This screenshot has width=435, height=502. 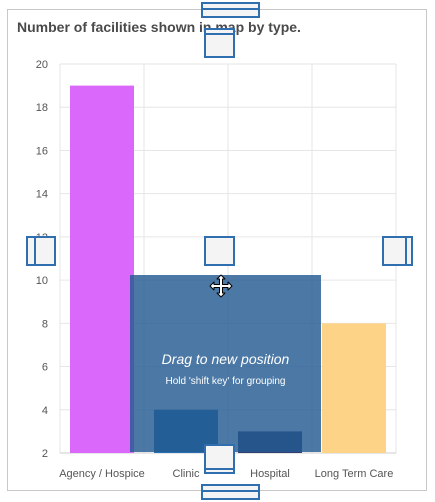 What do you see at coordinates (42, 281) in the screenshot?
I see `y-tick-label: 10` at bounding box center [42, 281].